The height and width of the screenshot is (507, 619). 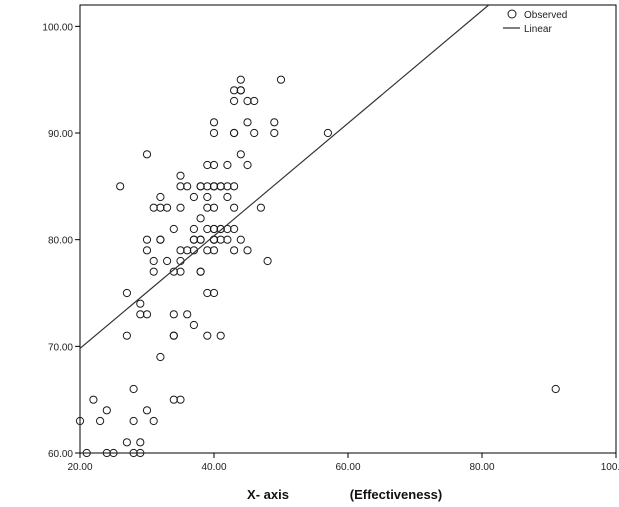 I want to click on x-tick-label: 40.00, so click(x=213, y=467).